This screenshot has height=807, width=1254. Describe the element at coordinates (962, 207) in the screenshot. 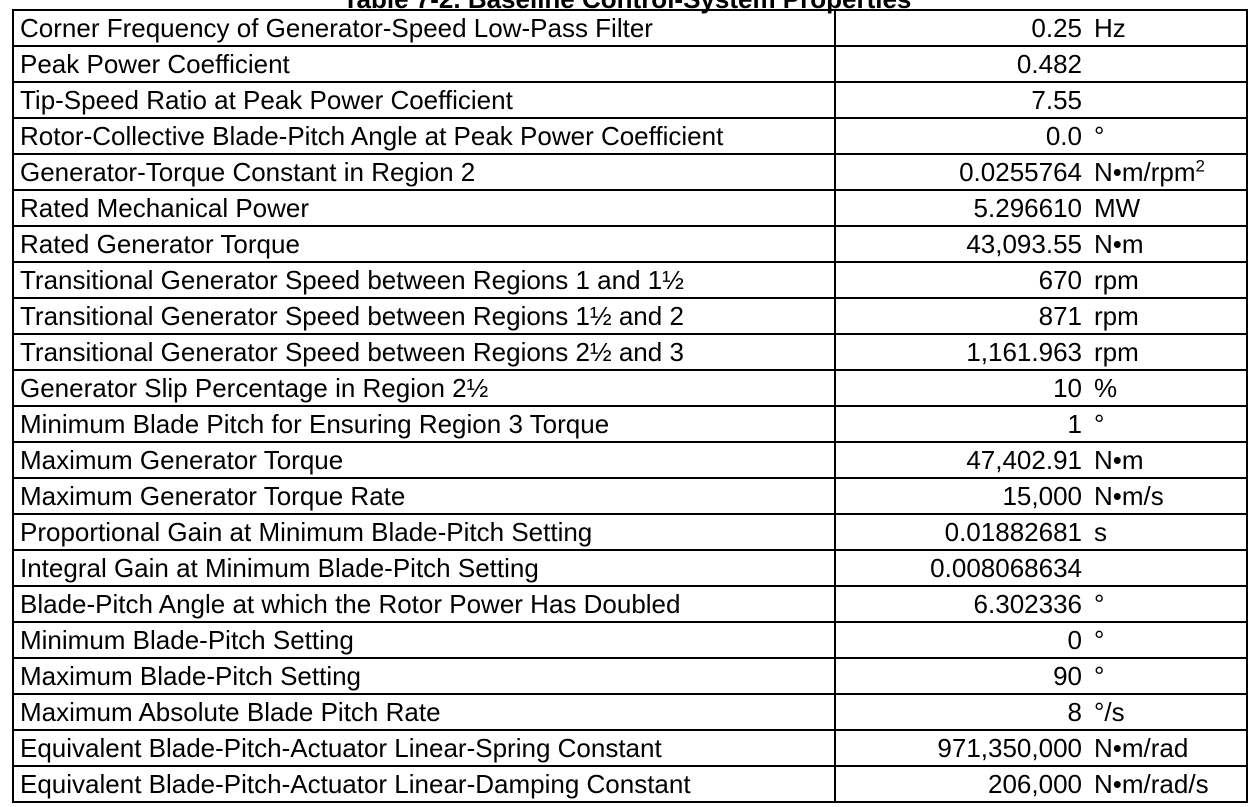

I see `property-value: 5.296610` at that location.